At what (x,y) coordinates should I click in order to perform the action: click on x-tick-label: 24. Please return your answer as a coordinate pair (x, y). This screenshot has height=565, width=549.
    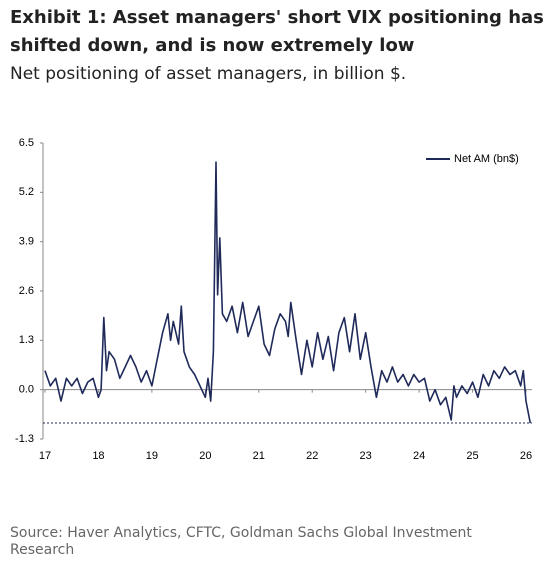
    Looking at the image, I should click on (419, 456).